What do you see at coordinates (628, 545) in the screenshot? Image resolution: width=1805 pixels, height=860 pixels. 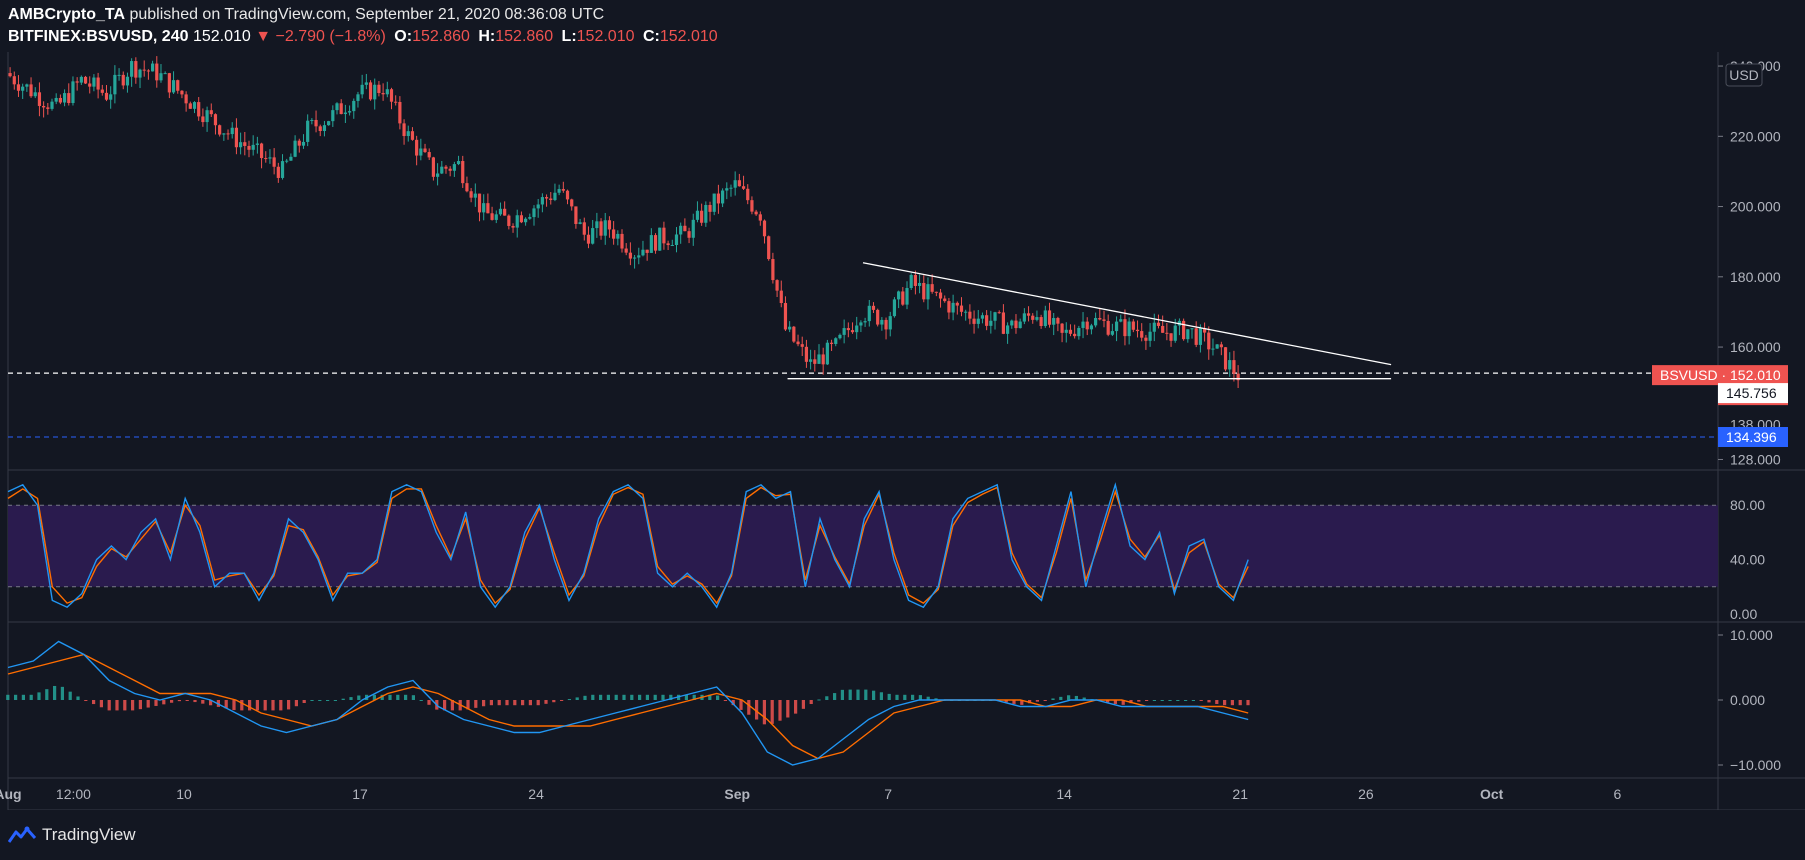 I see `stoch-k-line` at bounding box center [628, 545].